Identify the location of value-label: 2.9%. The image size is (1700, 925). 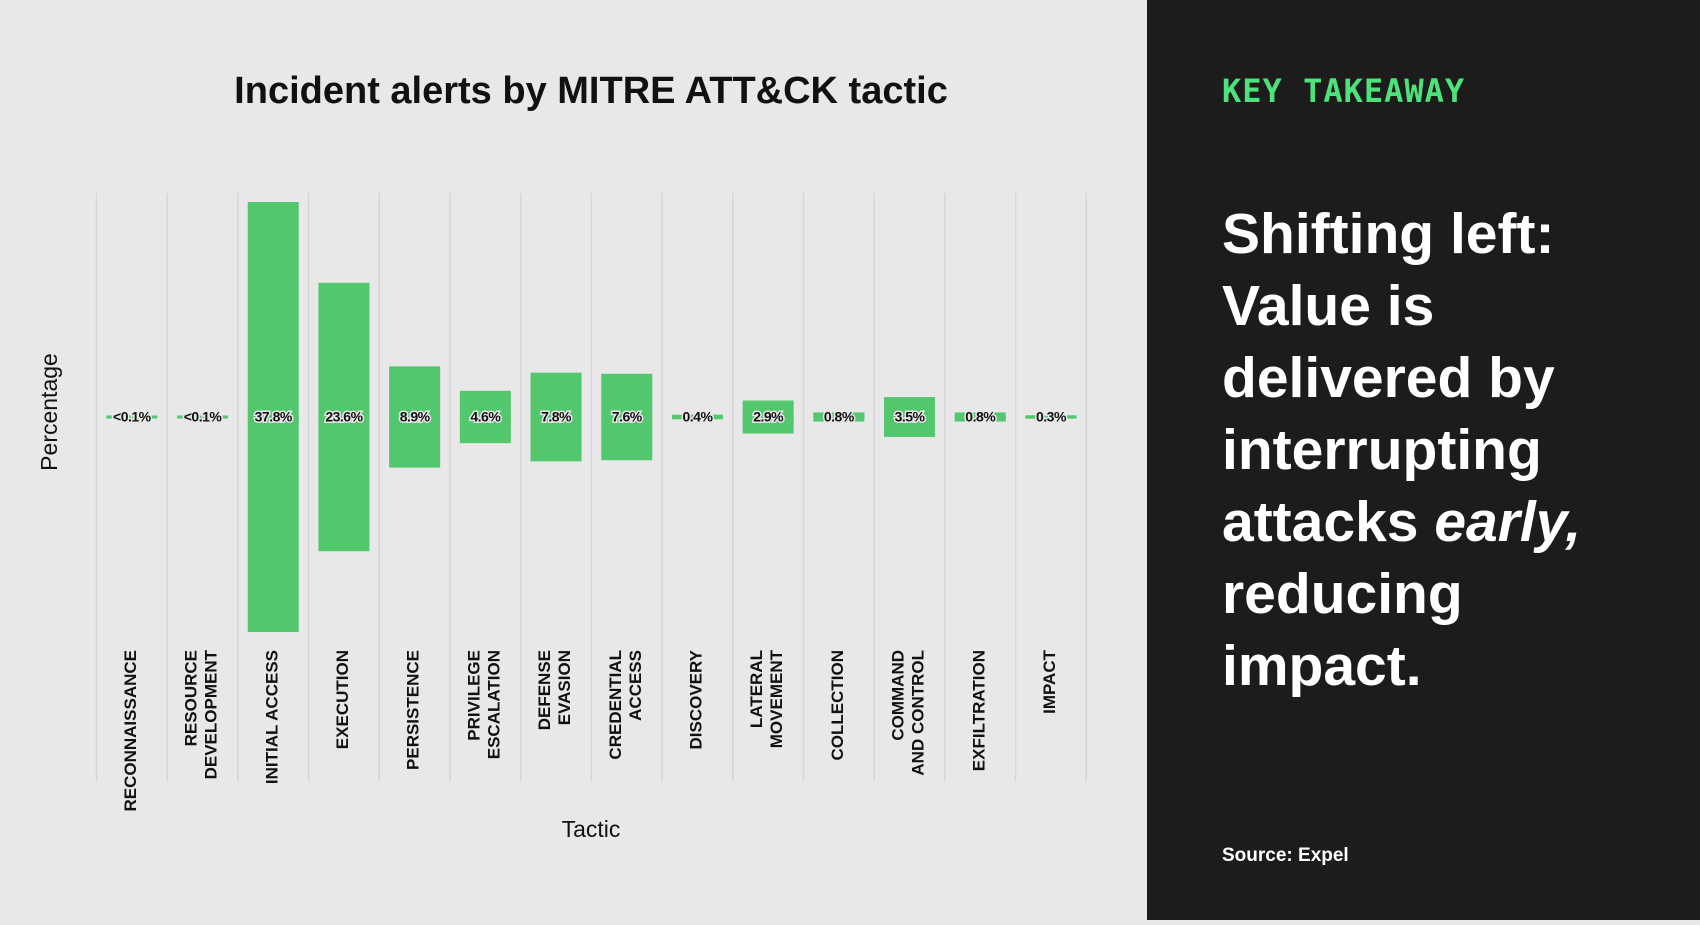
(768, 417).